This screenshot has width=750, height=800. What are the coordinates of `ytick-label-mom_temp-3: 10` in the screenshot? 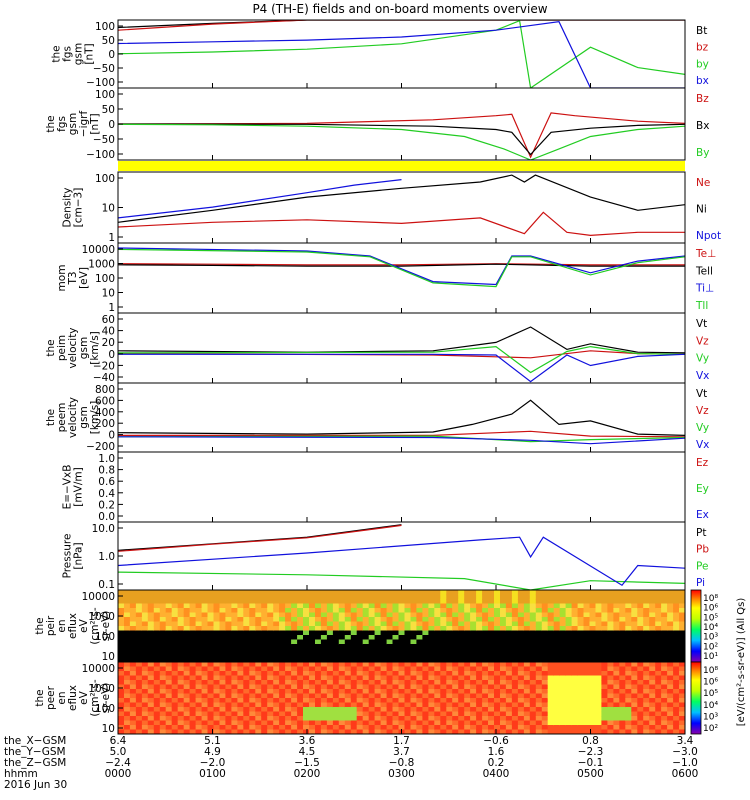 It's located at (108, 294).